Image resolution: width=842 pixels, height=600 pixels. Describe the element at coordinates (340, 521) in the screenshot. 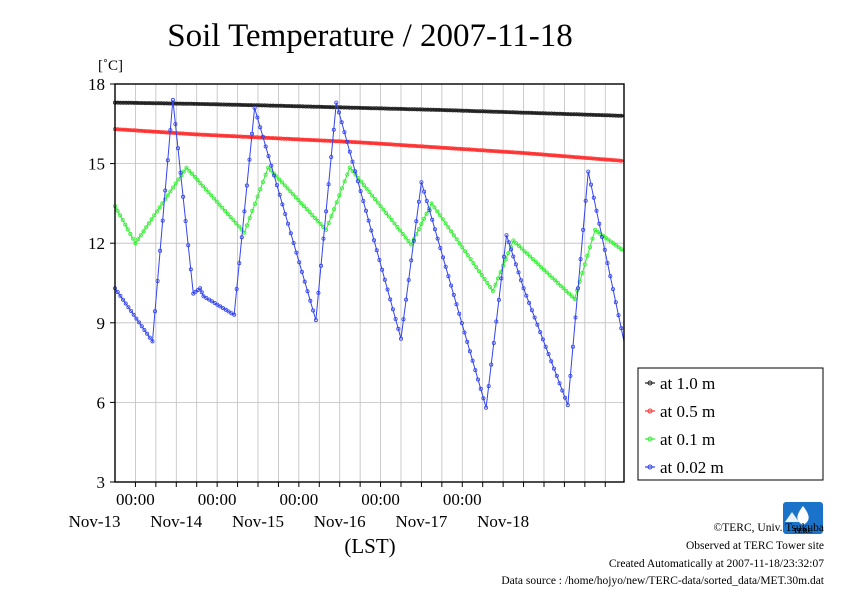

I see `date-label: Nov-16` at that location.